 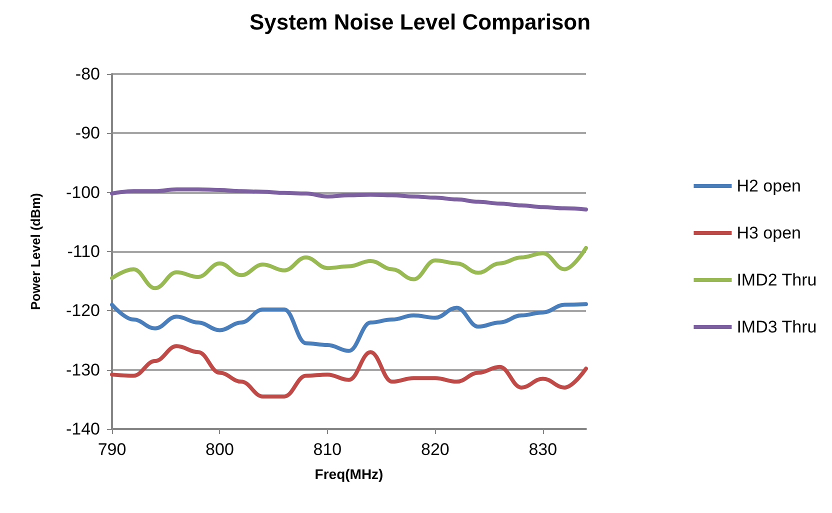 What do you see at coordinates (87, 74) in the screenshot?
I see `y-tick-label: -80` at bounding box center [87, 74].